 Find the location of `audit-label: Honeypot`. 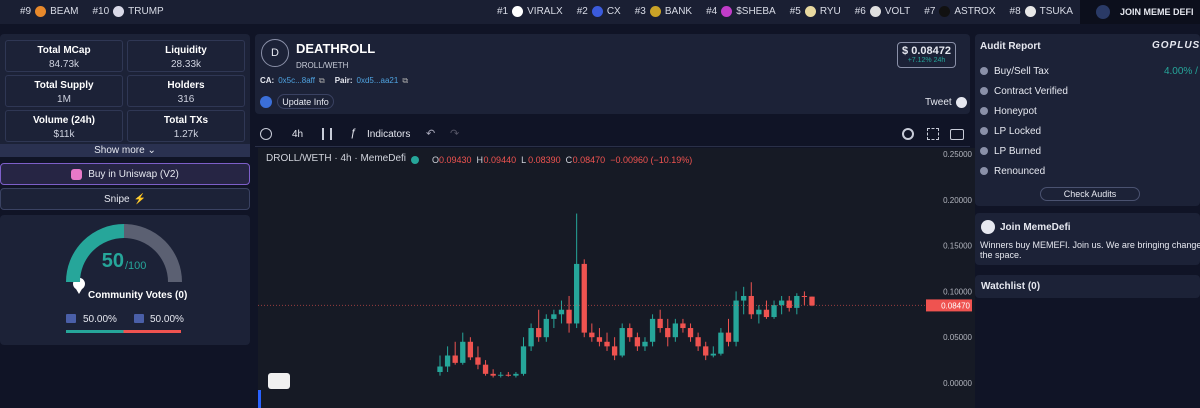

audit-label: Honeypot is located at coordinates (1015, 111).